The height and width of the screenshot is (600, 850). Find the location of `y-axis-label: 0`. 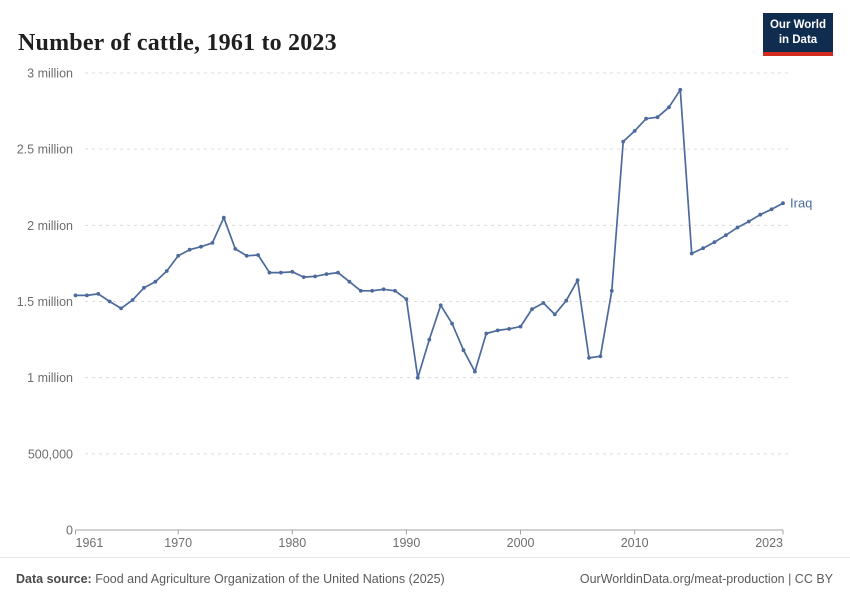

y-axis-label: 0 is located at coordinates (69, 531).